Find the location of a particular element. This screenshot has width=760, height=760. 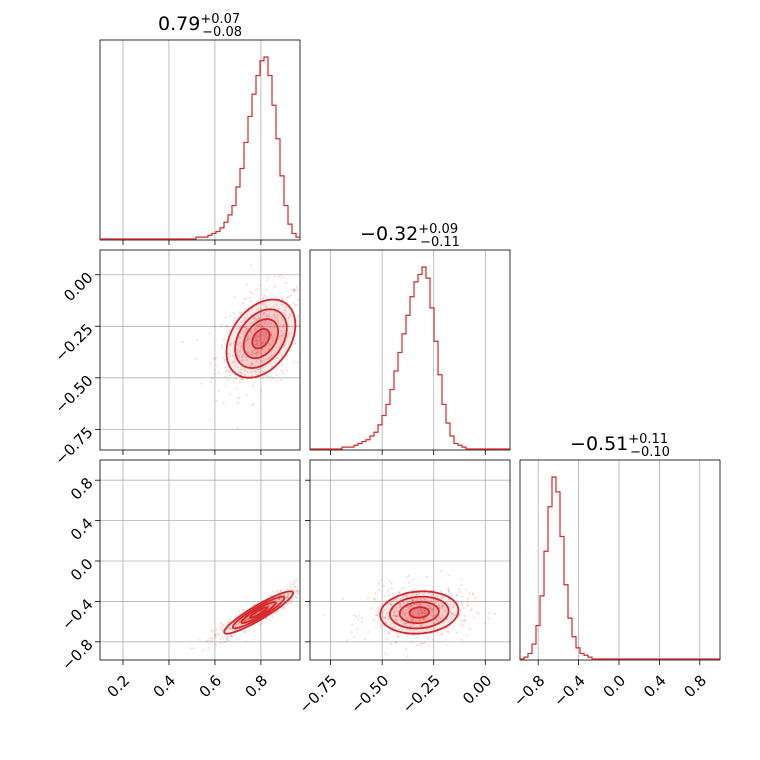

y-tick-label: 0.8 is located at coordinates (82, 489).